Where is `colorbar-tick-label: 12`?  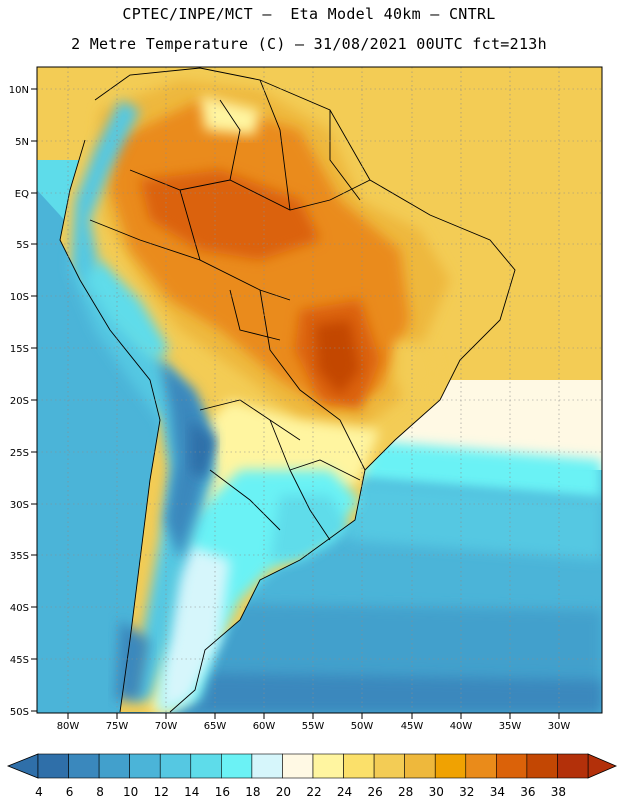 colorbar-tick-label: 12 is located at coordinates (161, 792).